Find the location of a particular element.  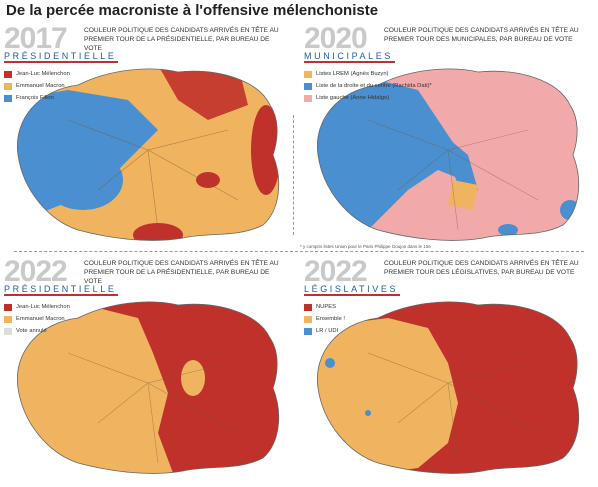

legend-label: François Fillon is located at coordinates (35, 98).